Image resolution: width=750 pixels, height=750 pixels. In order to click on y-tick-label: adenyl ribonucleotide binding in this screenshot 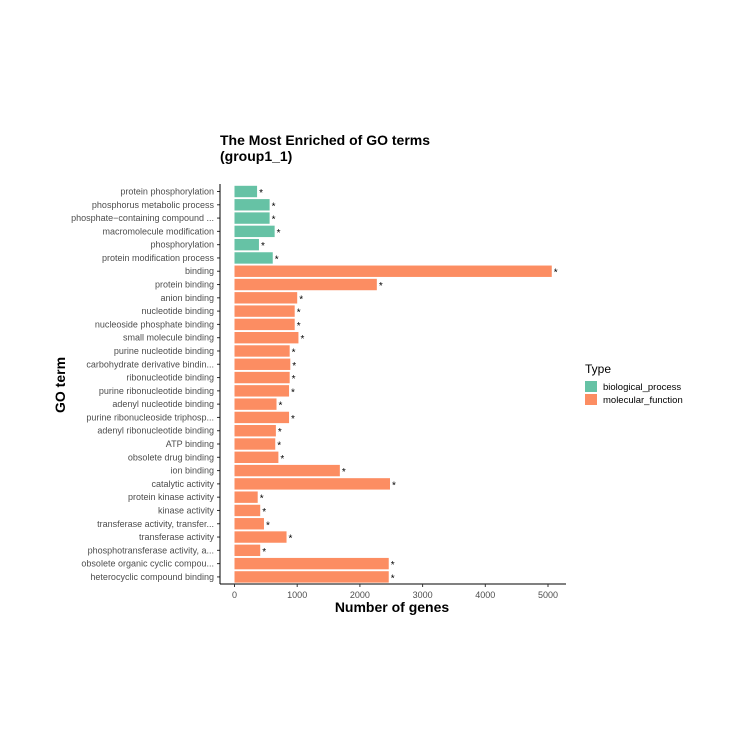, I will do `click(155, 431)`.